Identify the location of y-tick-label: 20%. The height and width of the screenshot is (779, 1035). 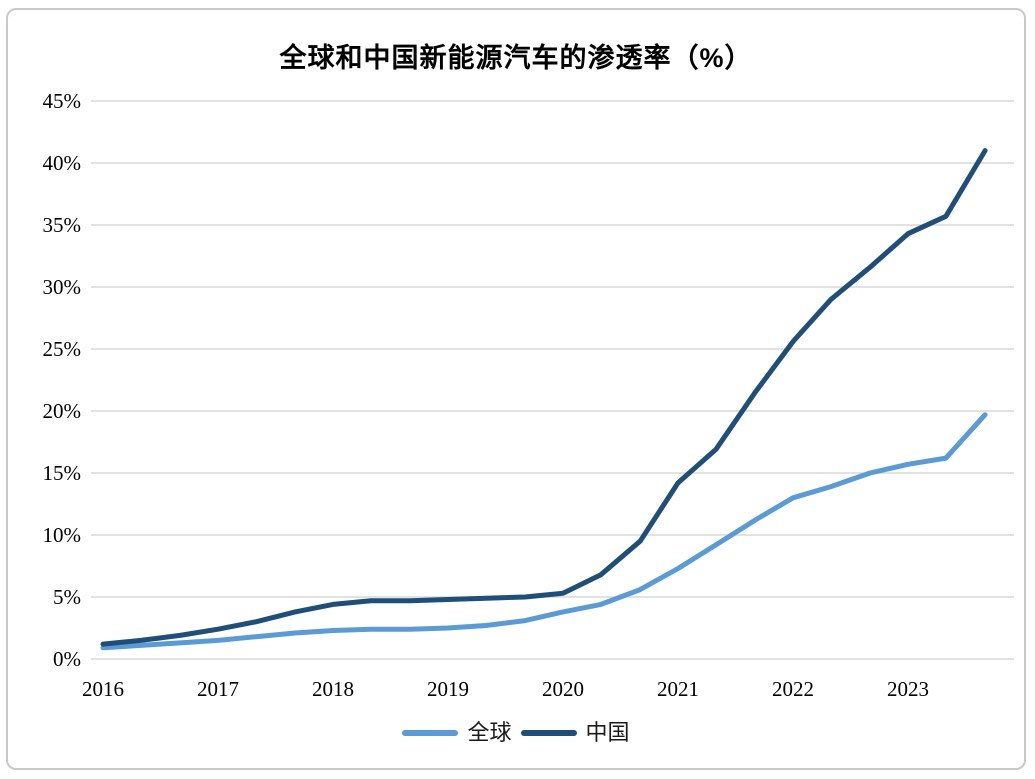
(62, 411).